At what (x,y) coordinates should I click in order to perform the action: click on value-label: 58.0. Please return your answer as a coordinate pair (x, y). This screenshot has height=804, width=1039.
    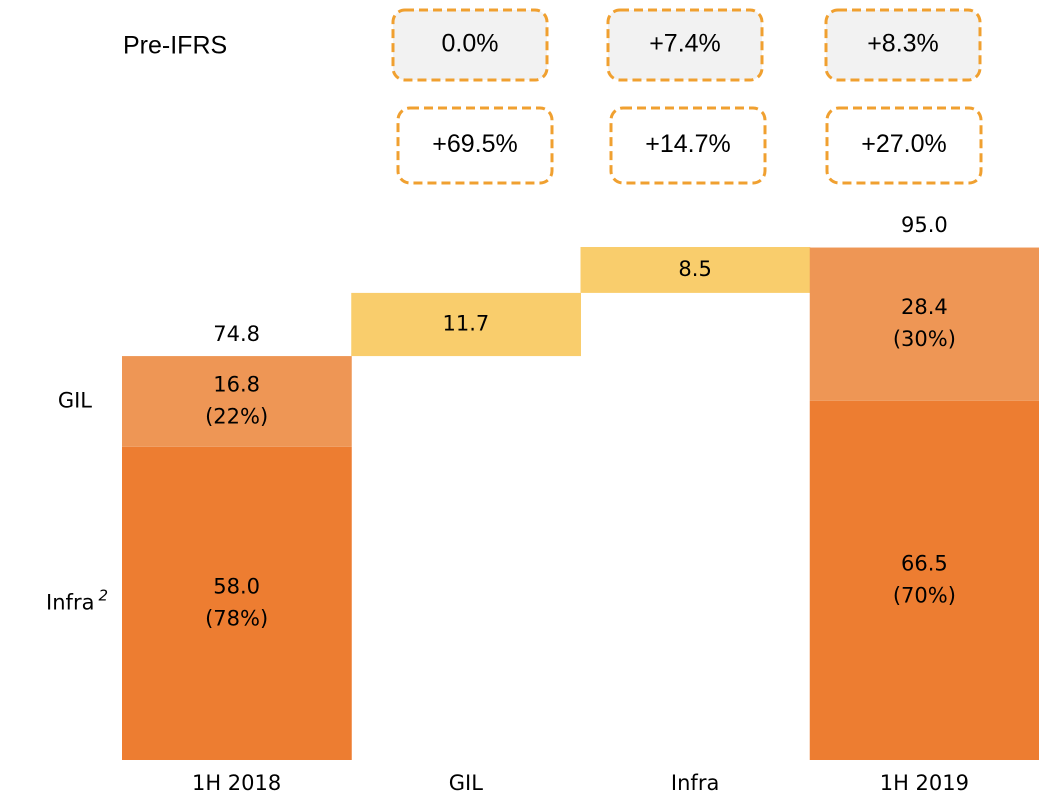
    Looking at the image, I should click on (236, 586).